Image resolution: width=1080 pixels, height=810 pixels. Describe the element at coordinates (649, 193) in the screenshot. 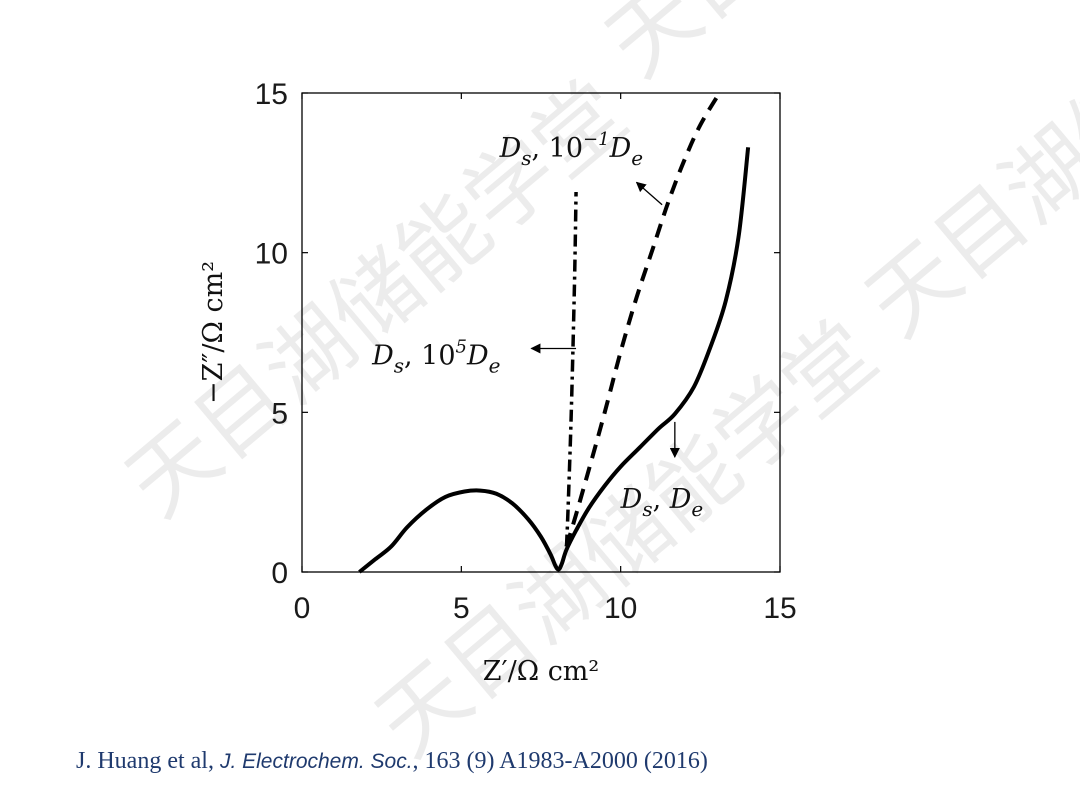

I see `annotation-arrow` at that location.